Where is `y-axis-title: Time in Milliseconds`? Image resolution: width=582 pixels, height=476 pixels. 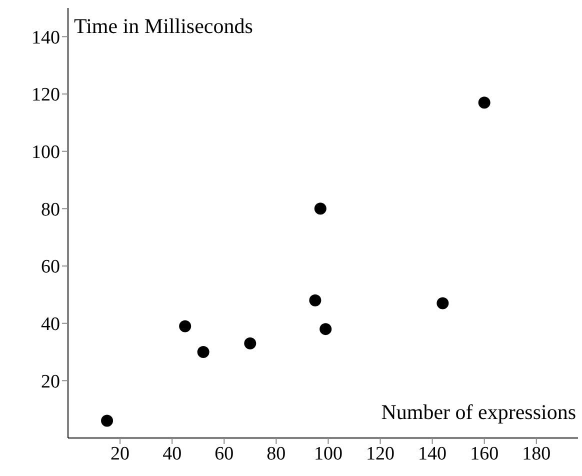
y-axis-title: Time in Milliseconds is located at coordinates (163, 26).